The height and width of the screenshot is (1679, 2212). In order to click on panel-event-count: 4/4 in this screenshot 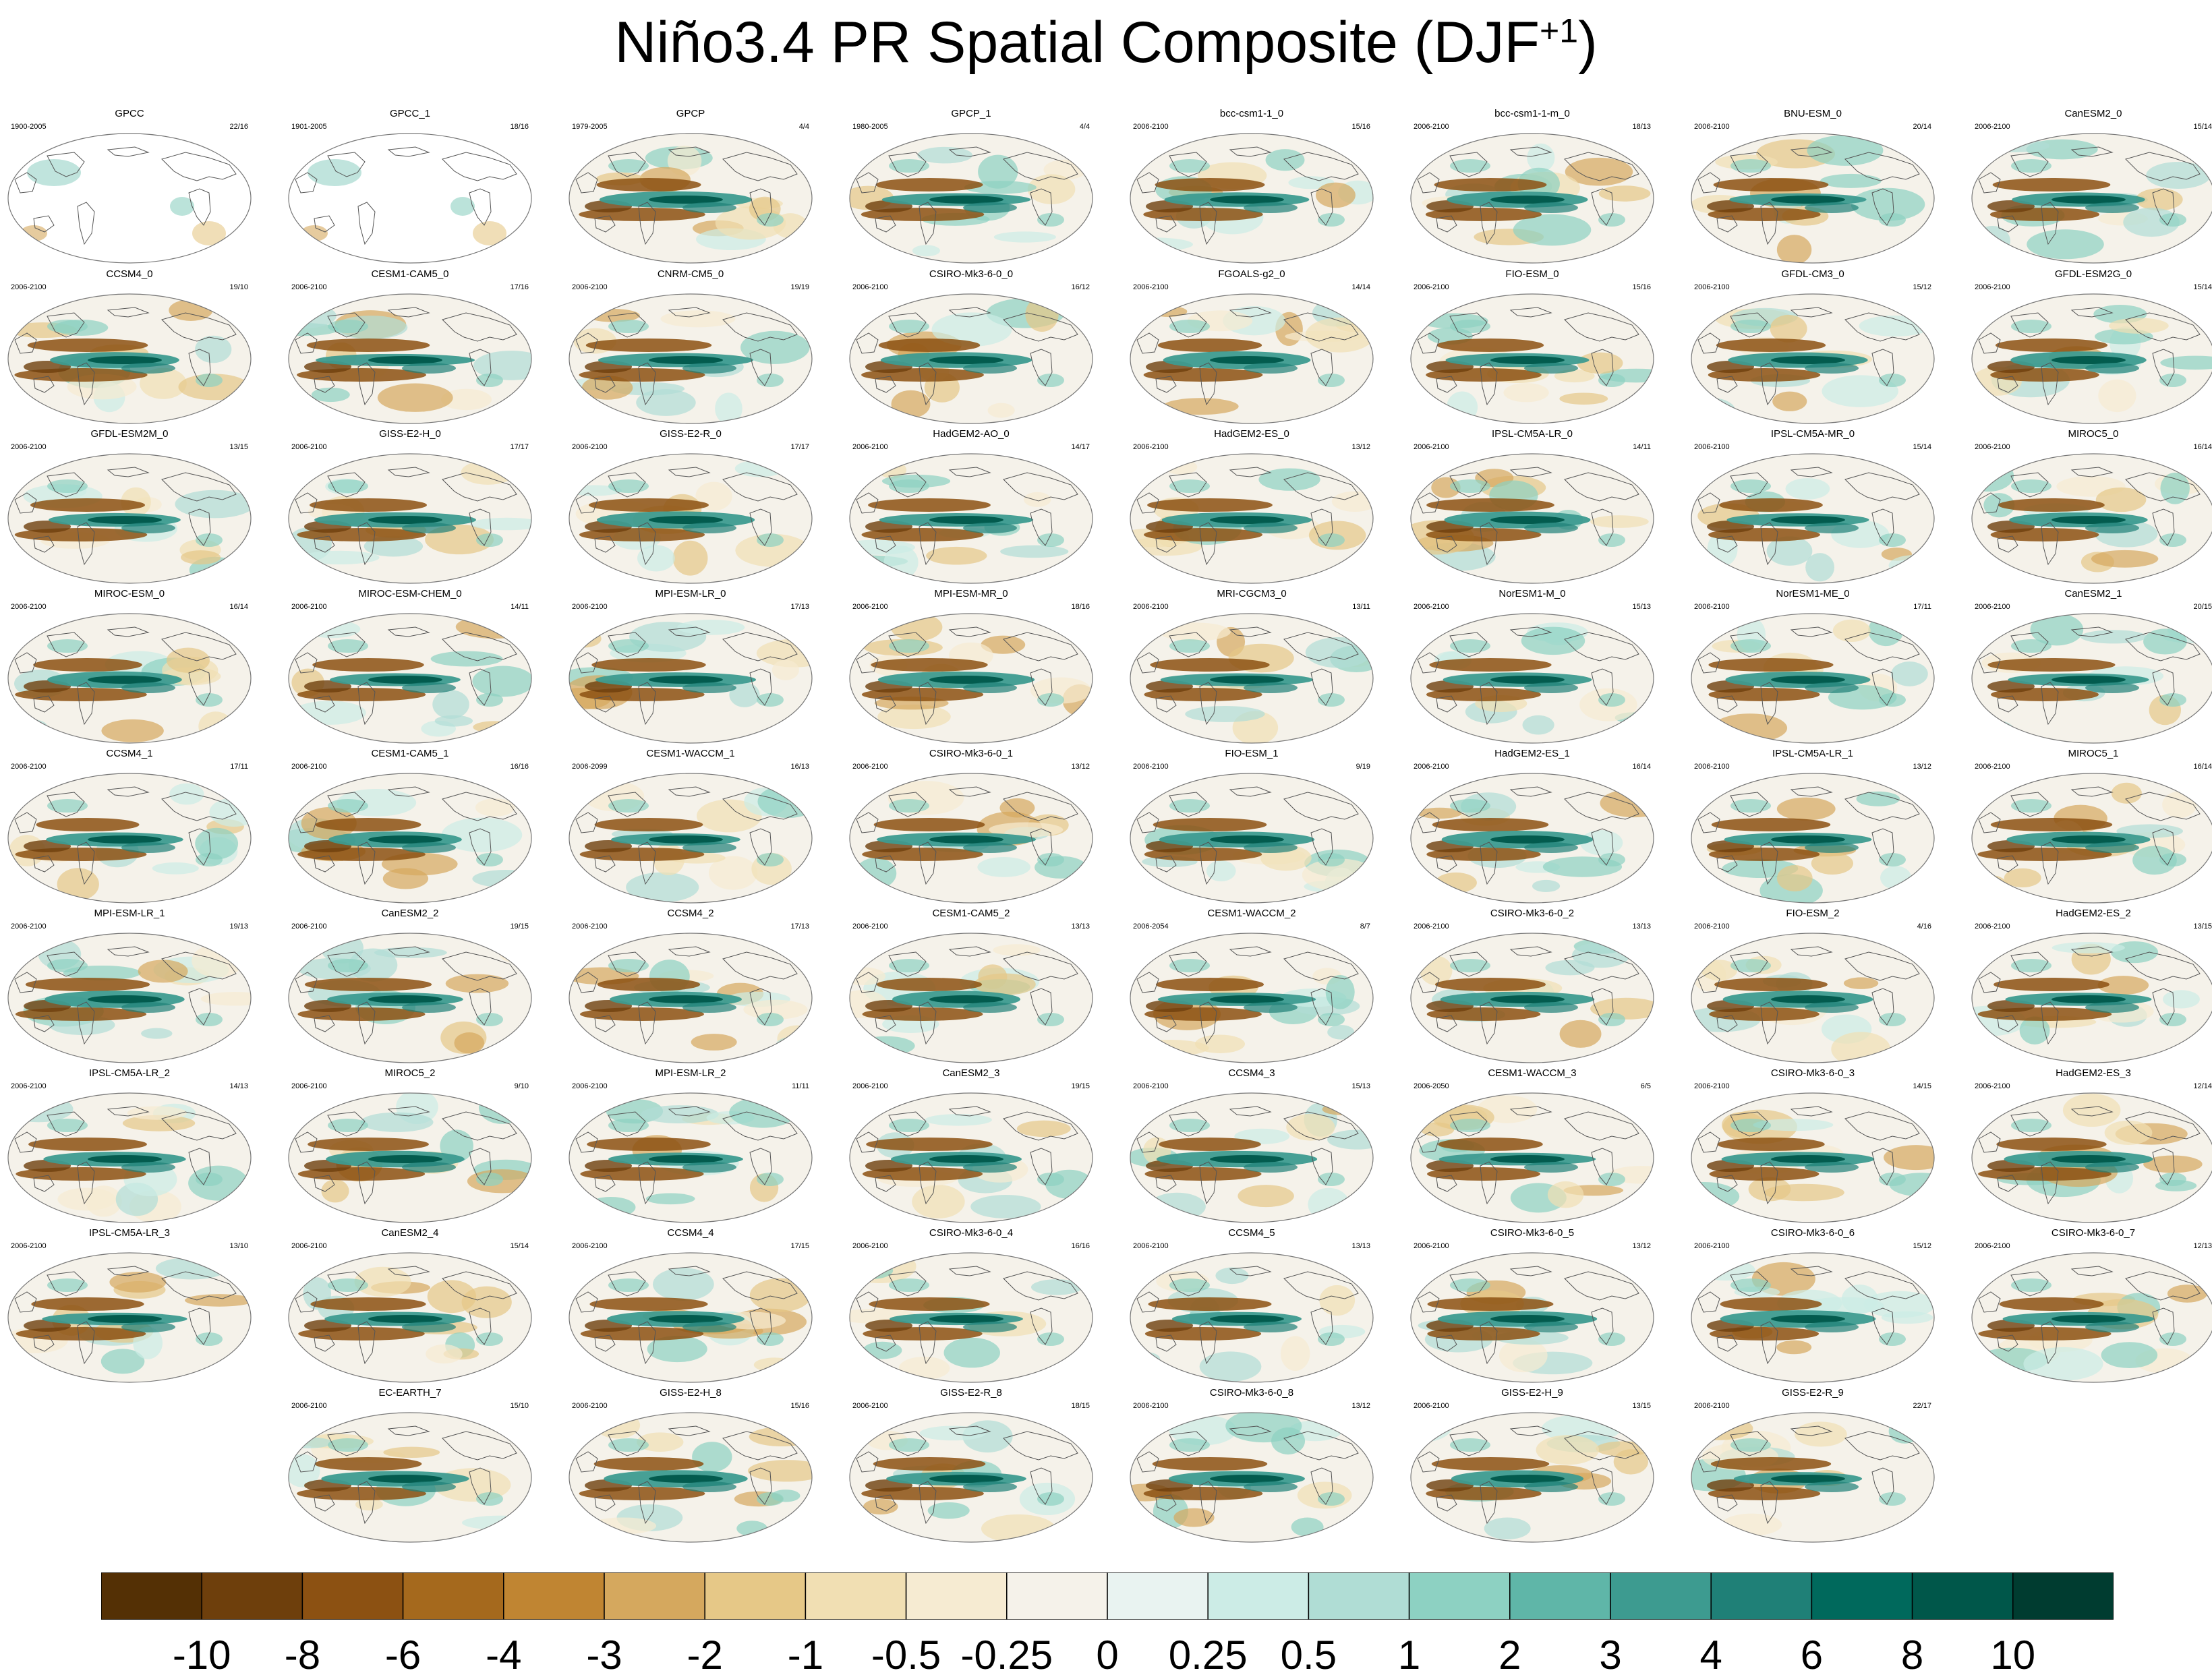, I will do `click(803, 127)`.